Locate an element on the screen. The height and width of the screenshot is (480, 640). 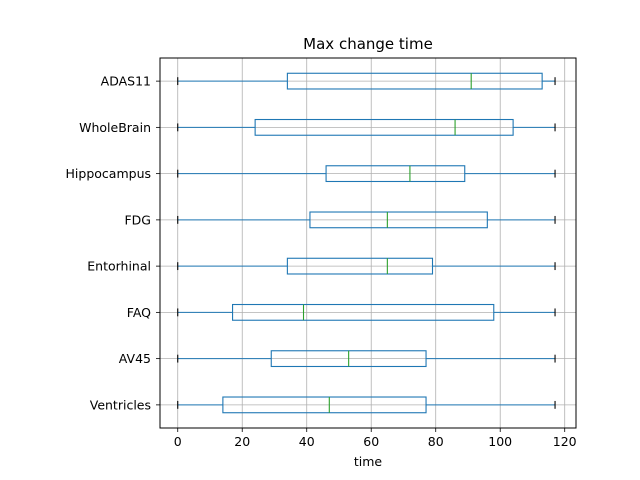
y-tick-label: ADAS11 is located at coordinates (126, 81).